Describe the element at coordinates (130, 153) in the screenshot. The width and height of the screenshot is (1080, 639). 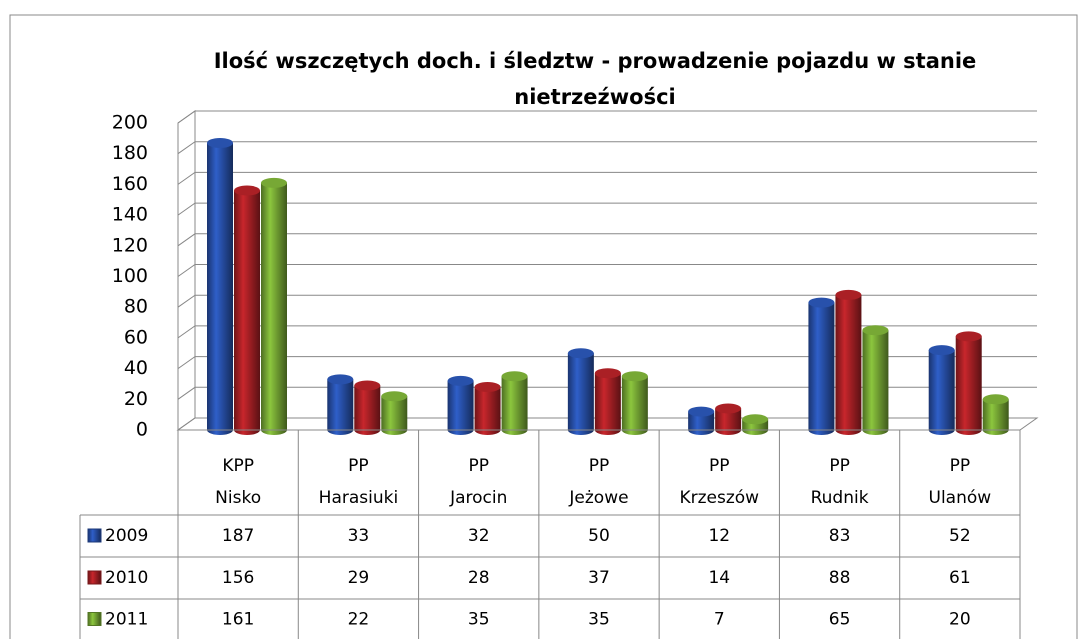
I see `y-tick-label: 180` at that location.